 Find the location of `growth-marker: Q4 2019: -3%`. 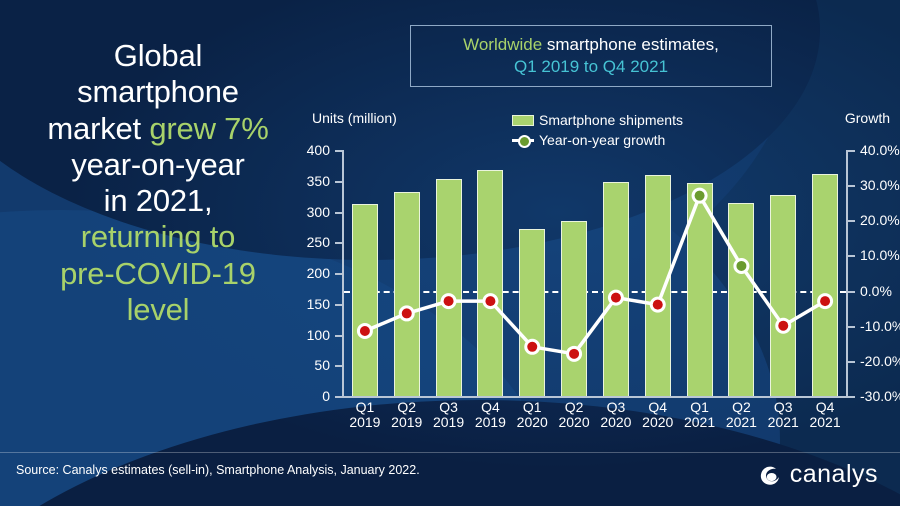

growth-marker: Q4 2019: -3% is located at coordinates (490, 301).